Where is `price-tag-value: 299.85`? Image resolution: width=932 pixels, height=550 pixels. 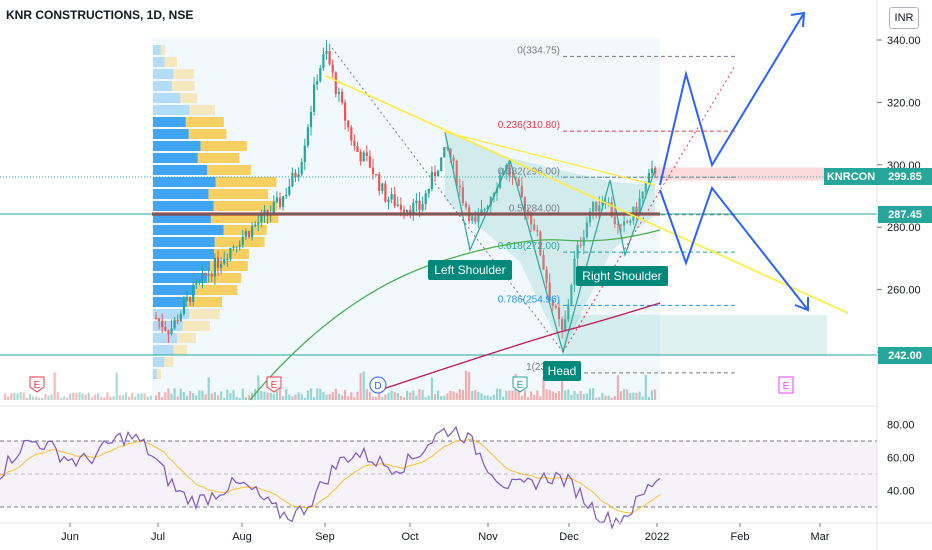 price-tag-value: 299.85 is located at coordinates (905, 177).